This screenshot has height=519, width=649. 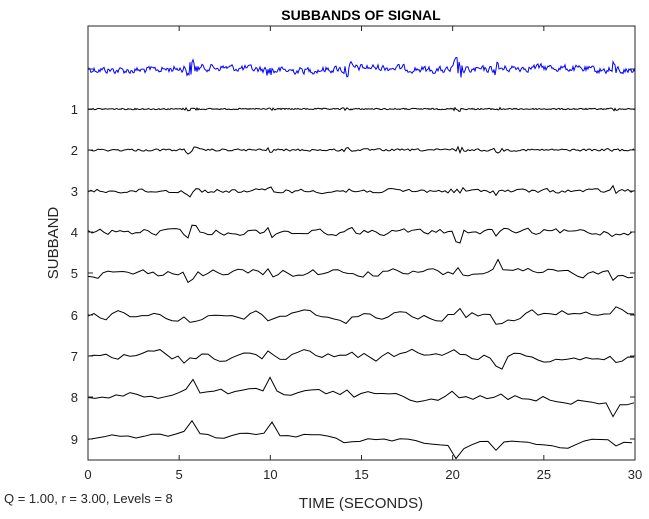 I want to click on y-tick-label-7: 7, so click(x=74, y=356).